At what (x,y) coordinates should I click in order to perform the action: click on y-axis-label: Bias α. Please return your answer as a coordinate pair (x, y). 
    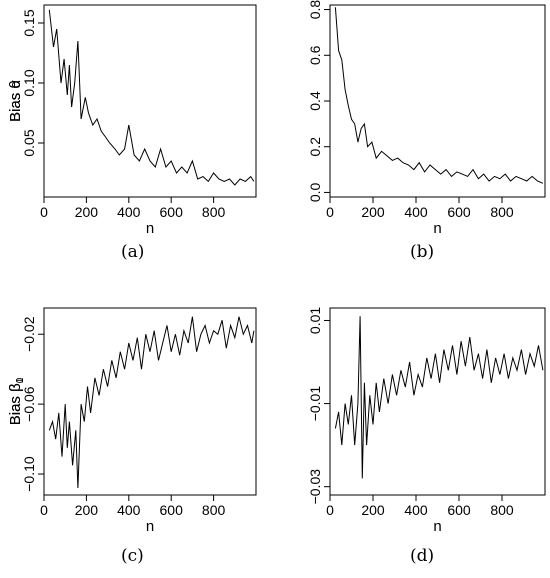
    Looking at the image, I should click on (15, 101).